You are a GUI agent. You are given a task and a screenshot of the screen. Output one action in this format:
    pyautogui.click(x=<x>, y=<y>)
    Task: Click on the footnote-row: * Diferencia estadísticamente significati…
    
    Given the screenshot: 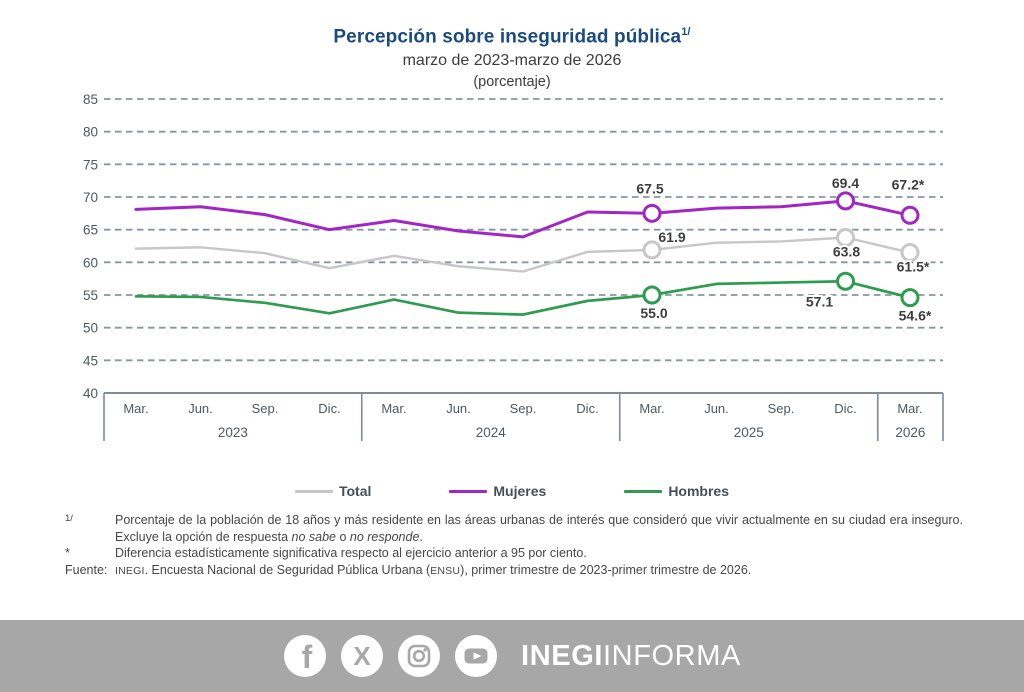 What is the action you would take?
    pyautogui.click(x=514, y=553)
    